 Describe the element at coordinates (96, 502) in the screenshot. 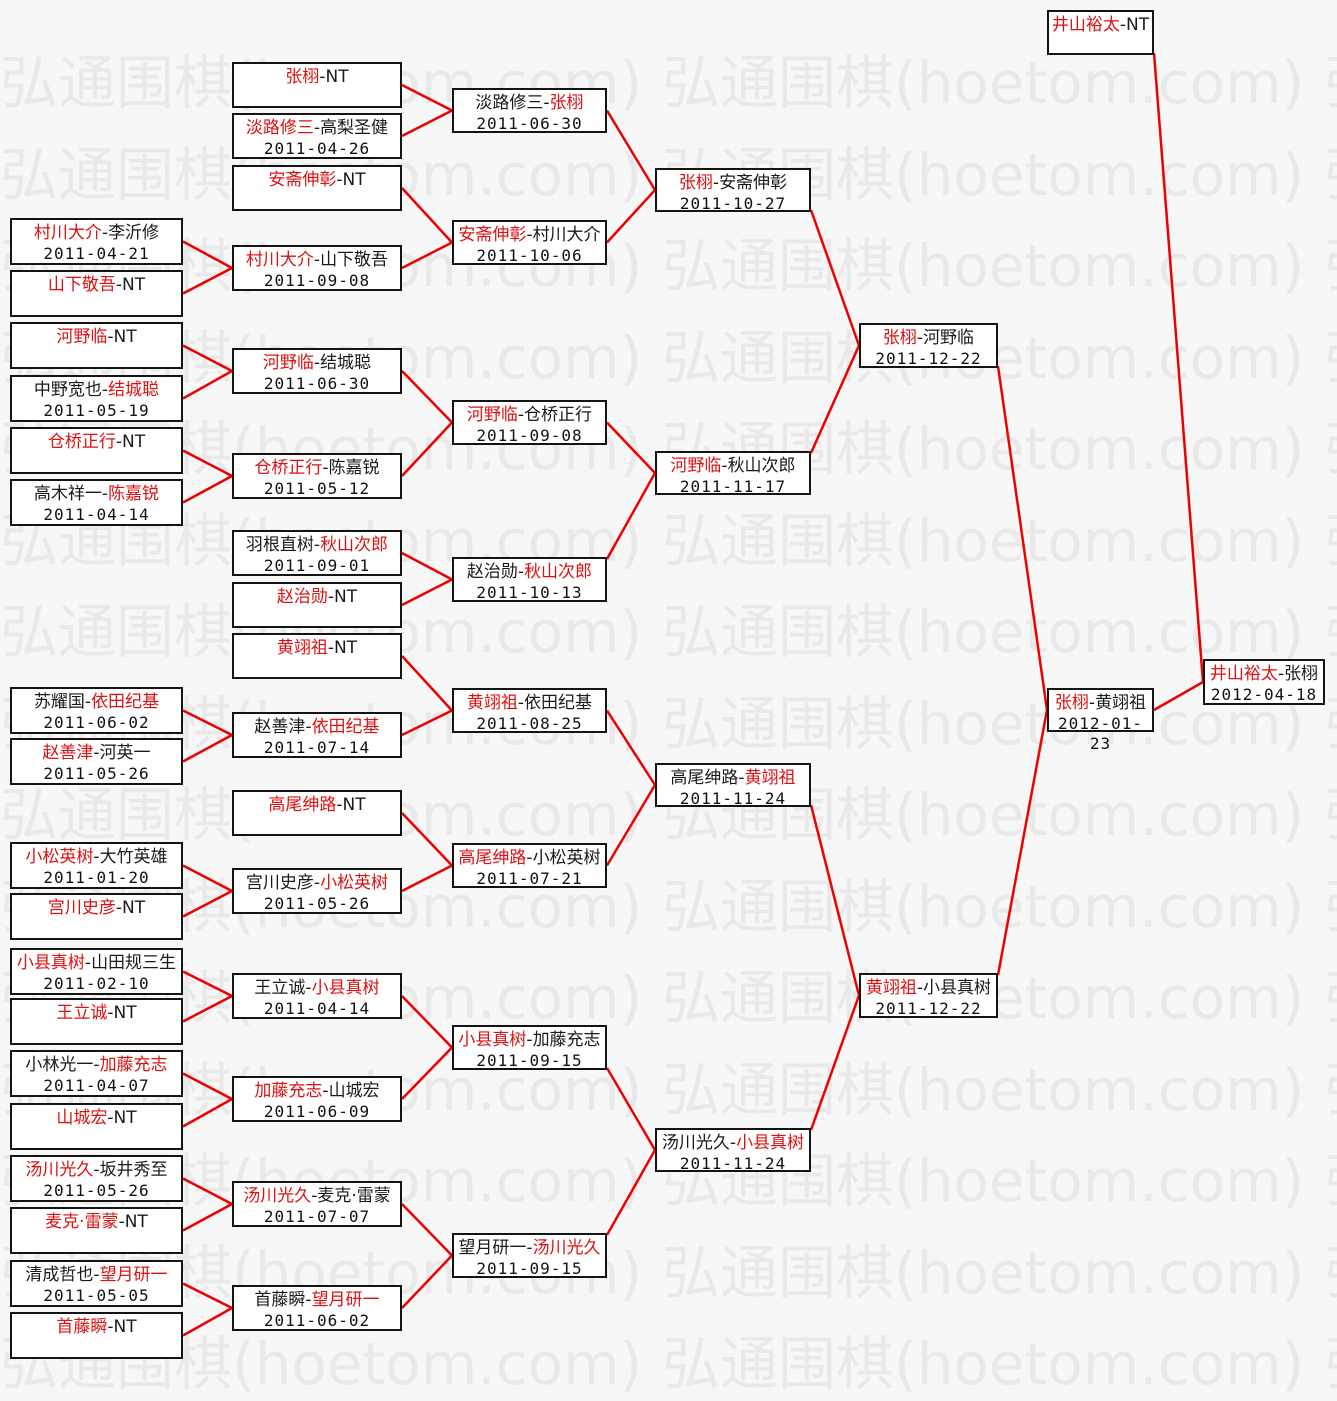

I see `match-box-a6: 高木祥一-陈嘉锐 2011-04-14` at that location.